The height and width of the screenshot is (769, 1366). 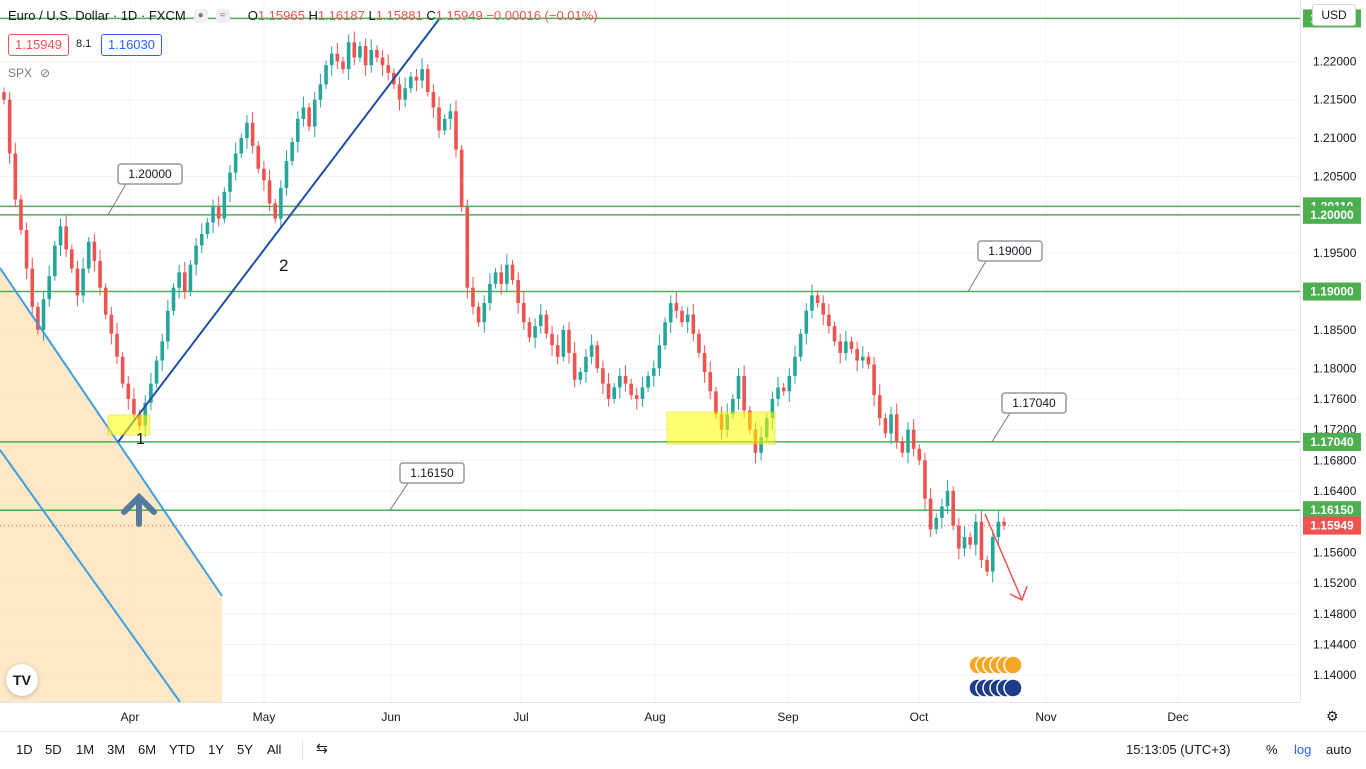 What do you see at coordinates (147, 749) in the screenshot?
I see `period-6m: 6M` at bounding box center [147, 749].